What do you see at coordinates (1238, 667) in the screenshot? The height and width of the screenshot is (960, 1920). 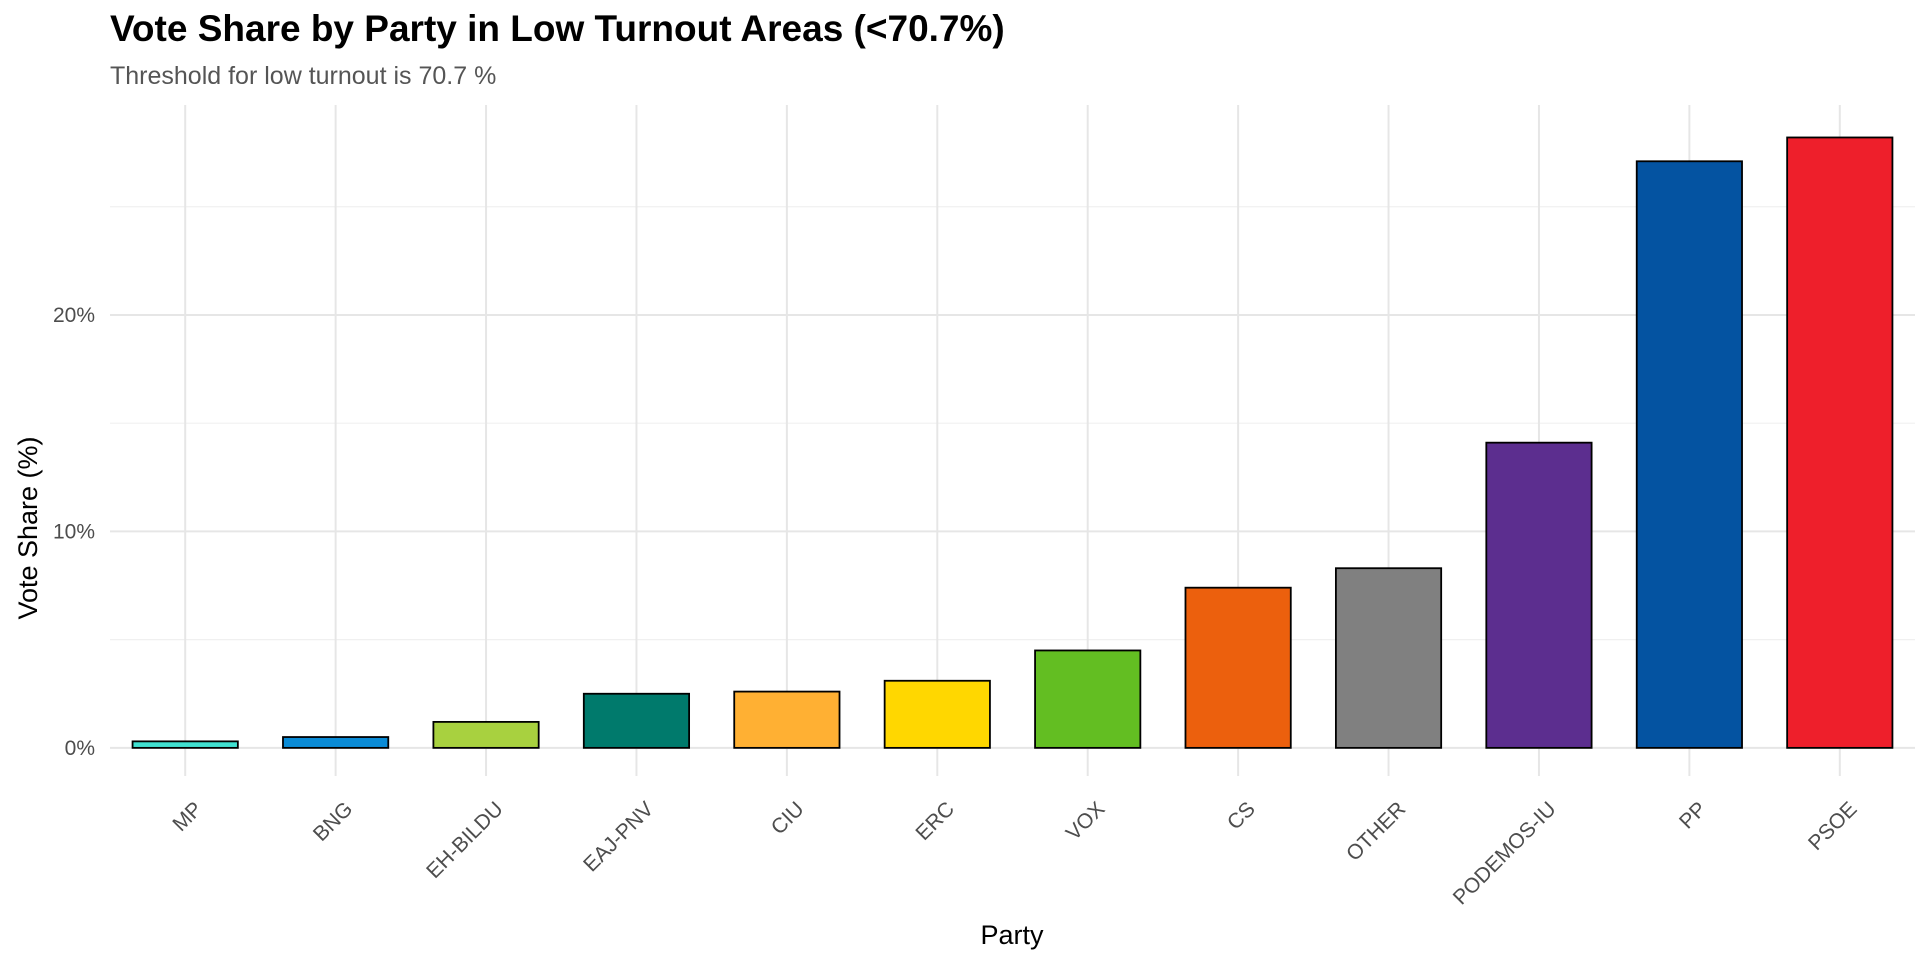 I see `bar-cs` at bounding box center [1238, 667].